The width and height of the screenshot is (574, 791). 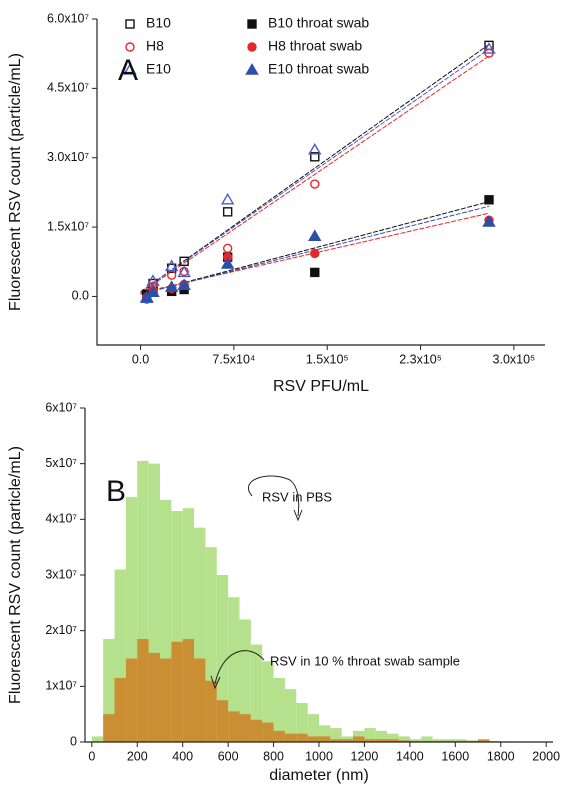 I want to click on x-tick-label: 1200, so click(x=365, y=756).